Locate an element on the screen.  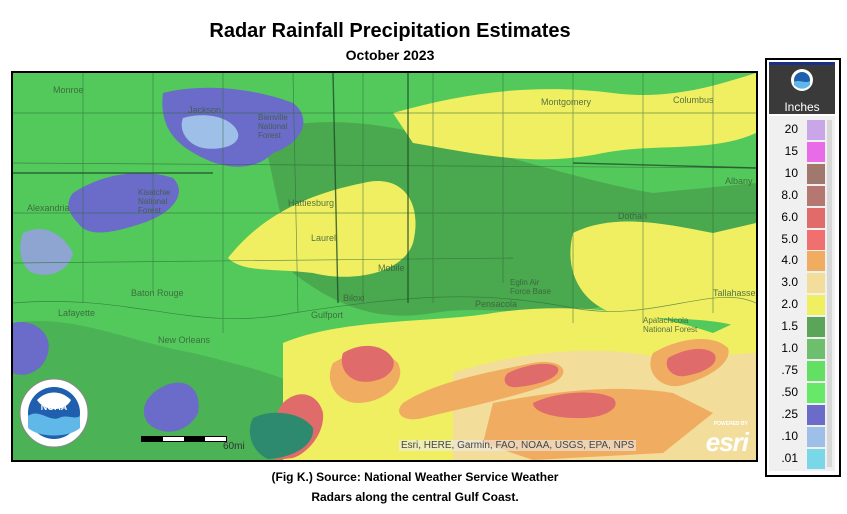
legend-item: 1.5 is located at coordinates (802, 326).